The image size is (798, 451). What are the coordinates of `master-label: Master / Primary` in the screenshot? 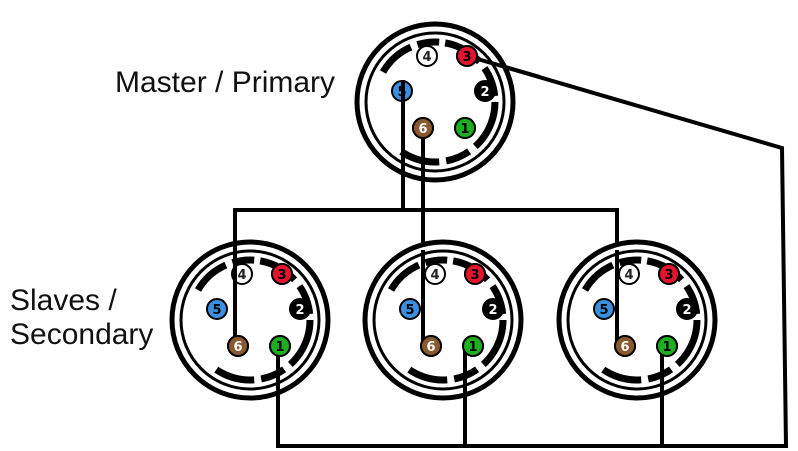 It's located at (225, 82).